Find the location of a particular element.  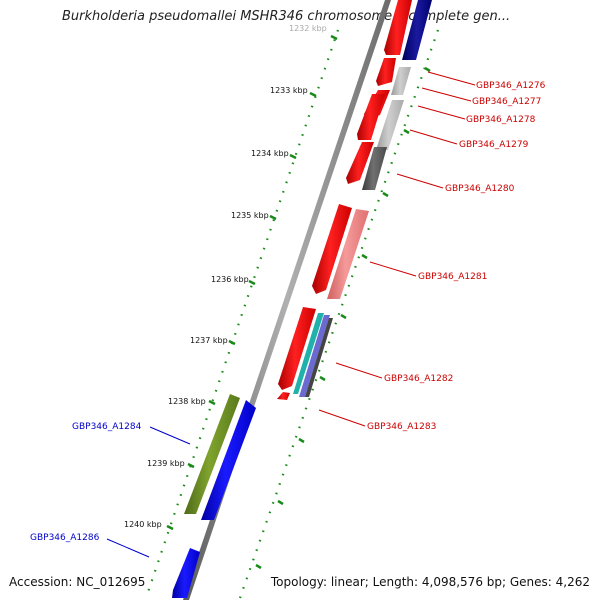

gene-label-a1277: GBP346_A1277 is located at coordinates (506, 102).